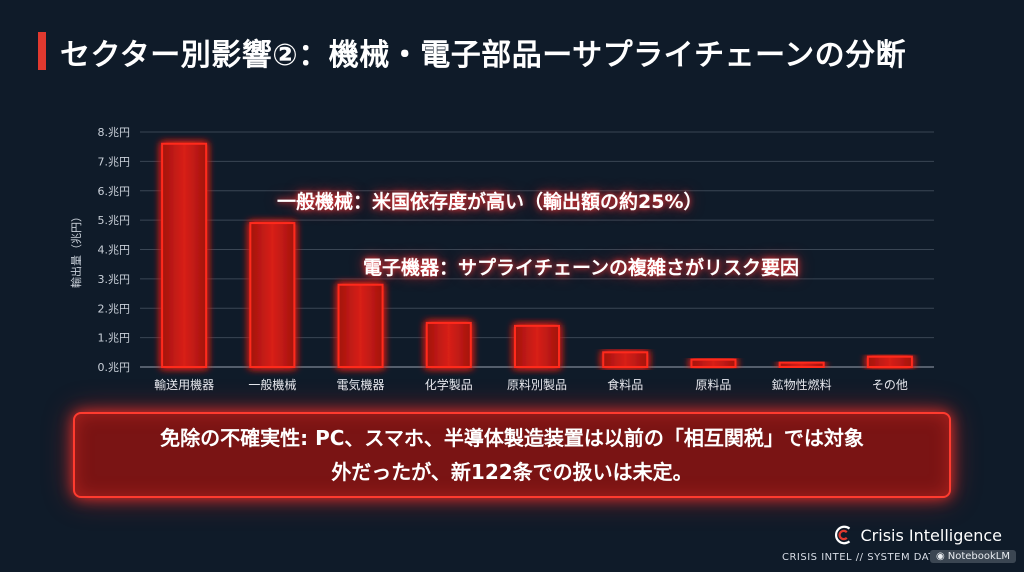 The width and height of the screenshot is (1024, 572). What do you see at coordinates (114, 220) in the screenshot?
I see `y-tick-label: 5.兆円` at bounding box center [114, 220].